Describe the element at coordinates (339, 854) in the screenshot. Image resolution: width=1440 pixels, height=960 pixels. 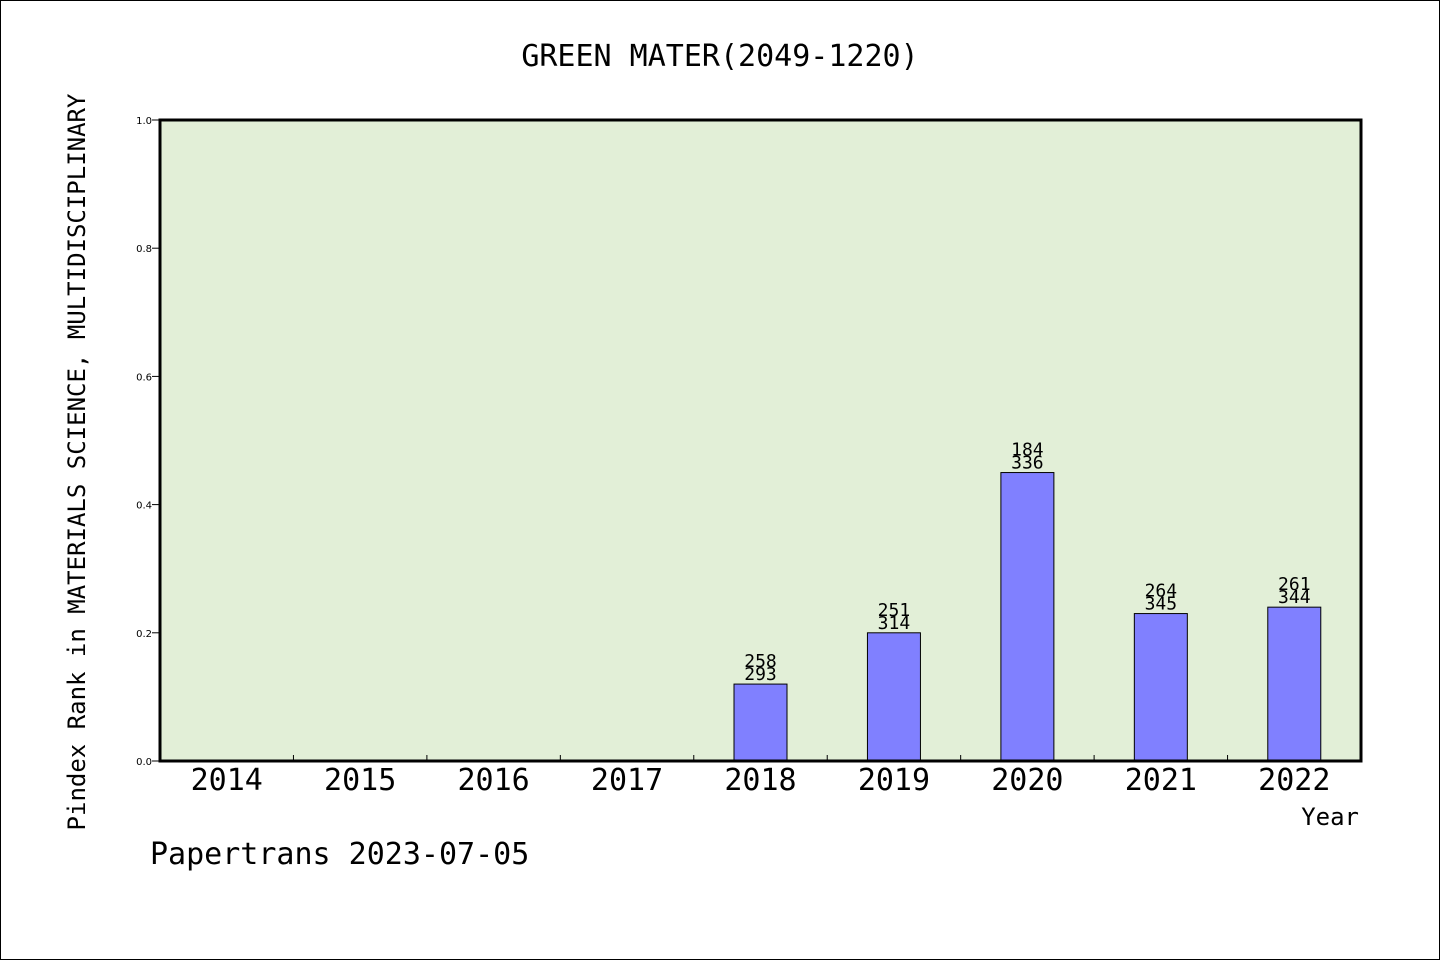
I see `footer-source: Papertrans 2023-07-05` at that location.